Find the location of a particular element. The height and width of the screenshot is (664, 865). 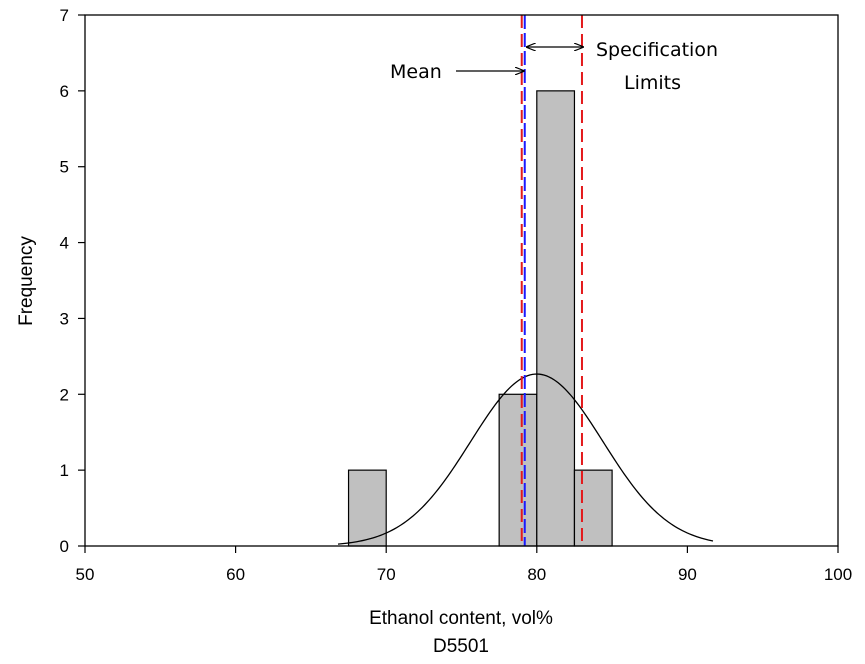

reference-lines-layer is located at coordinates (551, 280).